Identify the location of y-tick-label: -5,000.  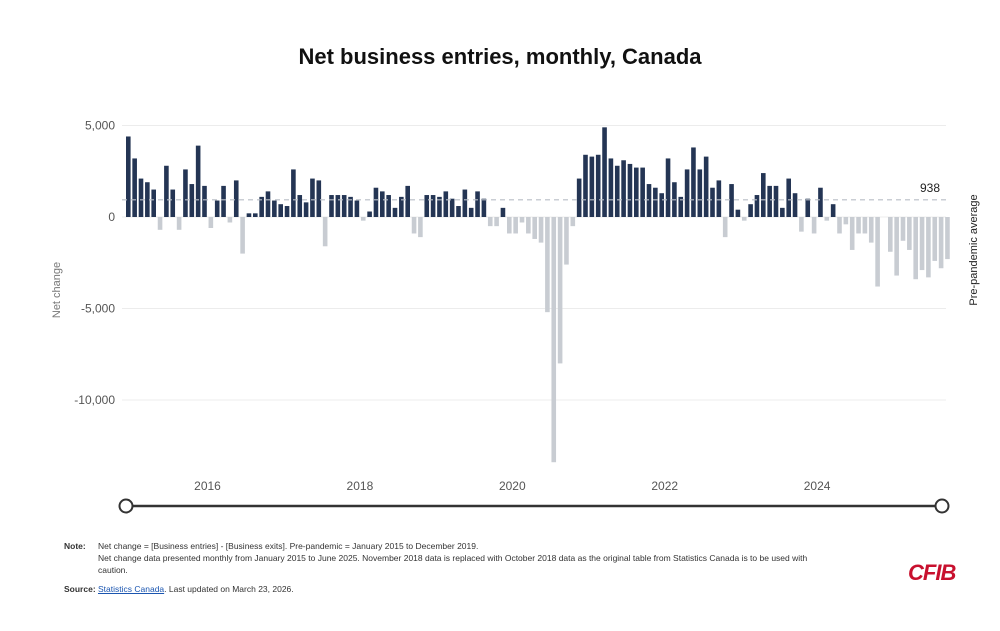
(98, 309).